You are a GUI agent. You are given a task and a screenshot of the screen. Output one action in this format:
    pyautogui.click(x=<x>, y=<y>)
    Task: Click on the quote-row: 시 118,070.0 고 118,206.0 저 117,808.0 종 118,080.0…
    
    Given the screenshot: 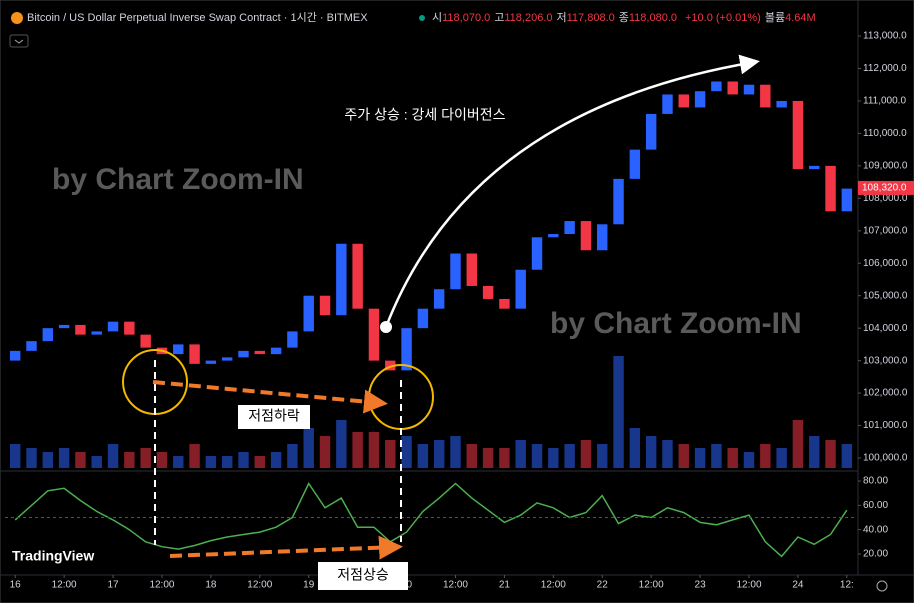 What is the action you would take?
    pyautogui.click(x=624, y=17)
    